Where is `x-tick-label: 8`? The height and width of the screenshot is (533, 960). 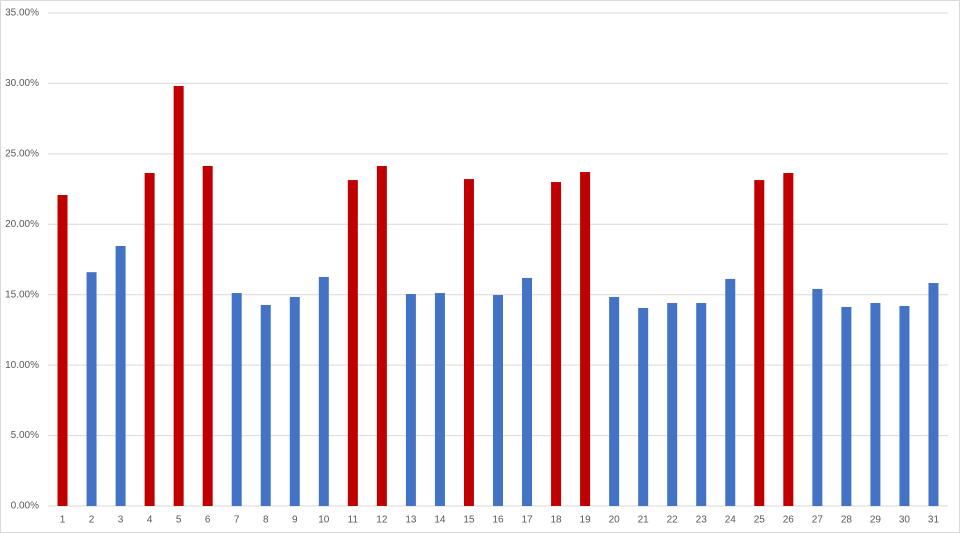 x-tick-label: 8 is located at coordinates (266, 520).